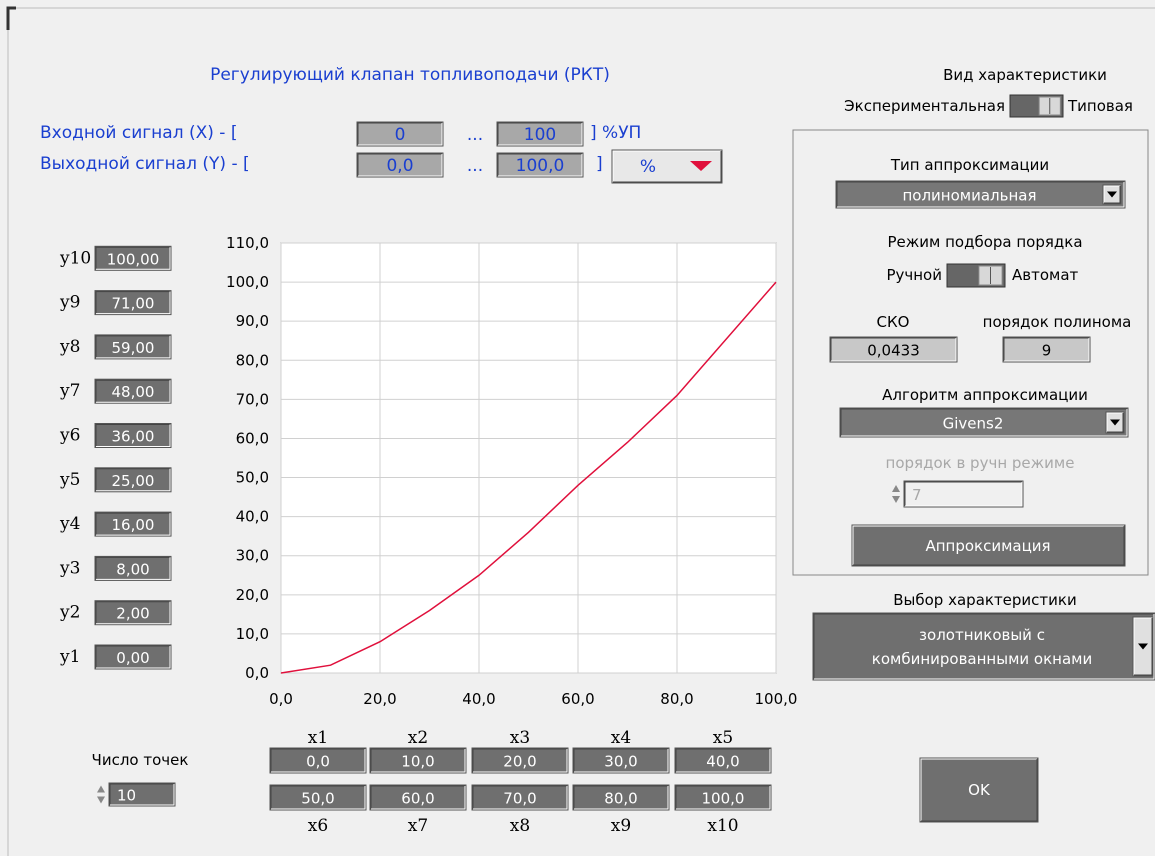 The height and width of the screenshot is (856, 1155). What do you see at coordinates (893, 351) in the screenshot?
I see `rmse-field-text: 0,0433` at bounding box center [893, 351].